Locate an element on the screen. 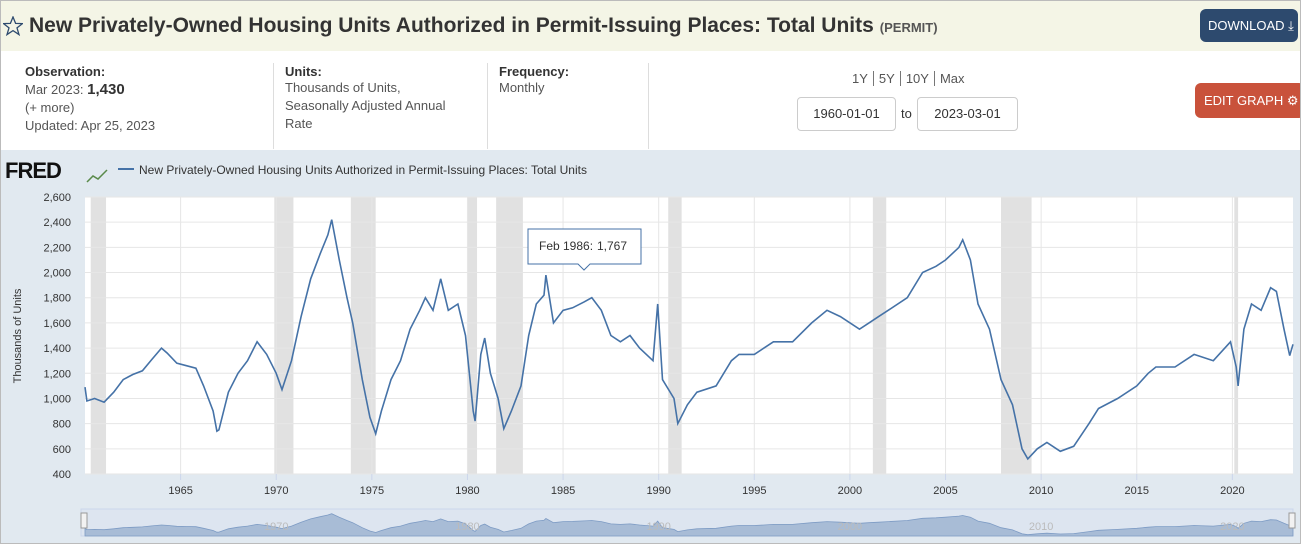  label: Observation: is located at coordinates (65, 71).